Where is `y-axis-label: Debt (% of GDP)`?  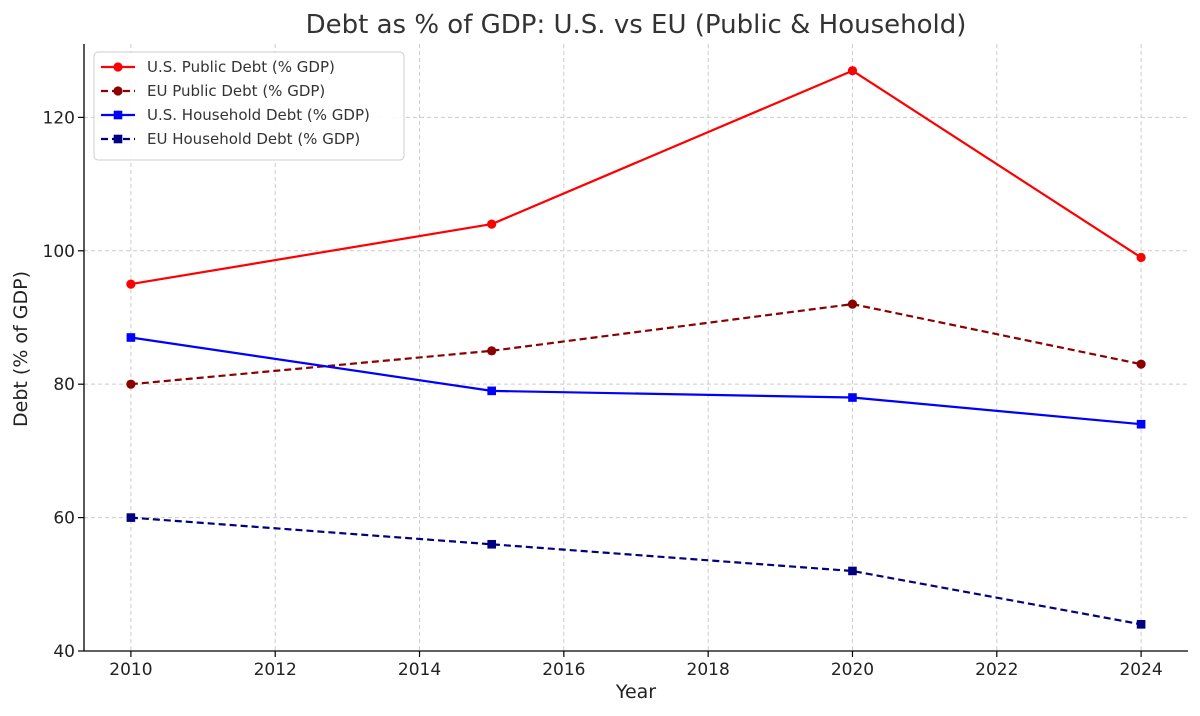 y-axis-label: Debt (% of GDP) is located at coordinates (21, 349).